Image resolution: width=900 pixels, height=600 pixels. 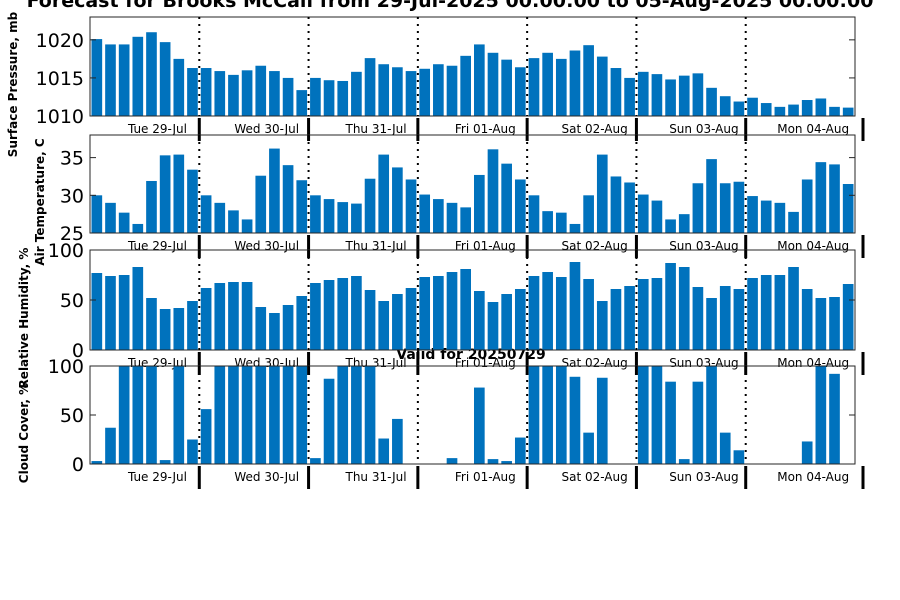 What do you see at coordinates (72, 234) in the screenshot?
I see `ytick-label: 25` at bounding box center [72, 234].